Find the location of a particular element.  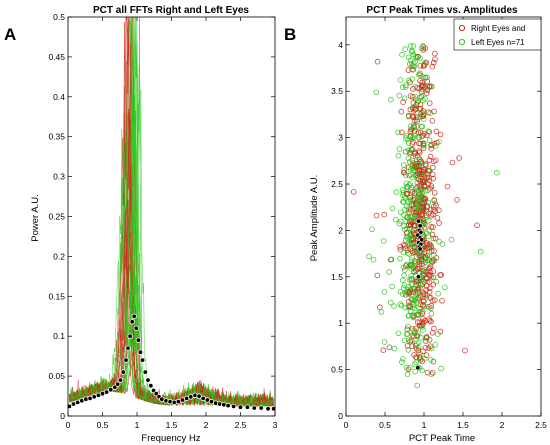

y-tick-label: 0.4 is located at coordinates (59, 97).